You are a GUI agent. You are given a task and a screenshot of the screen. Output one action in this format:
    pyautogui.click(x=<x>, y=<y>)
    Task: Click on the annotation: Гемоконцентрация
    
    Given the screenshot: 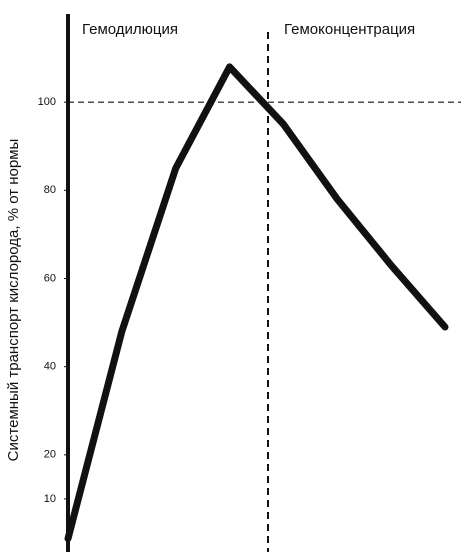 What is the action you would take?
    pyautogui.click(x=349, y=29)
    